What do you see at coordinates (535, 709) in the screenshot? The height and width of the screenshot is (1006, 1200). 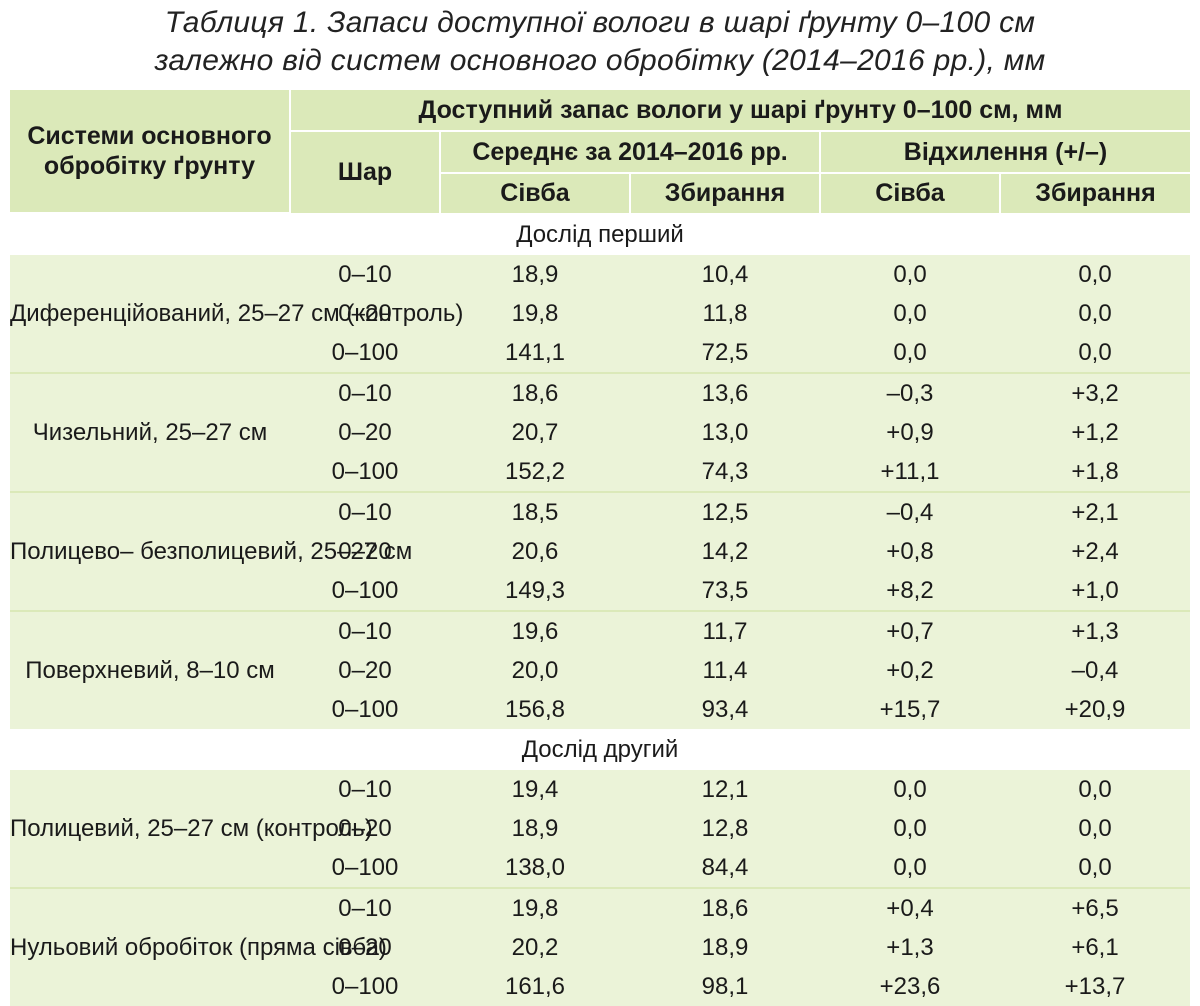 I see `average-sowing-cell: 156,8` at bounding box center [535, 709].